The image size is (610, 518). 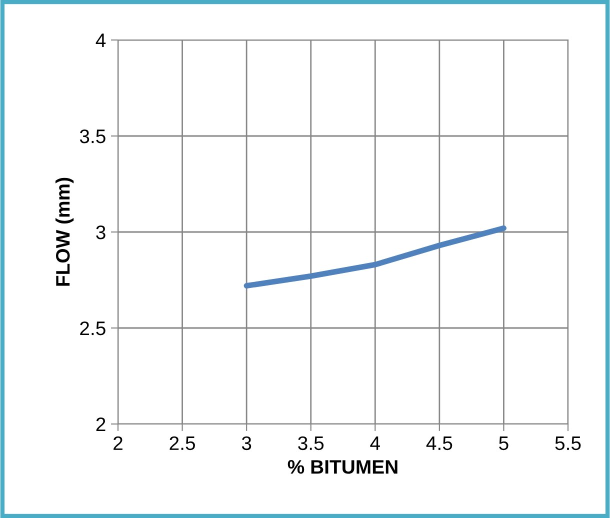 I want to click on x-tick-label: 4.5, so click(x=439, y=443).